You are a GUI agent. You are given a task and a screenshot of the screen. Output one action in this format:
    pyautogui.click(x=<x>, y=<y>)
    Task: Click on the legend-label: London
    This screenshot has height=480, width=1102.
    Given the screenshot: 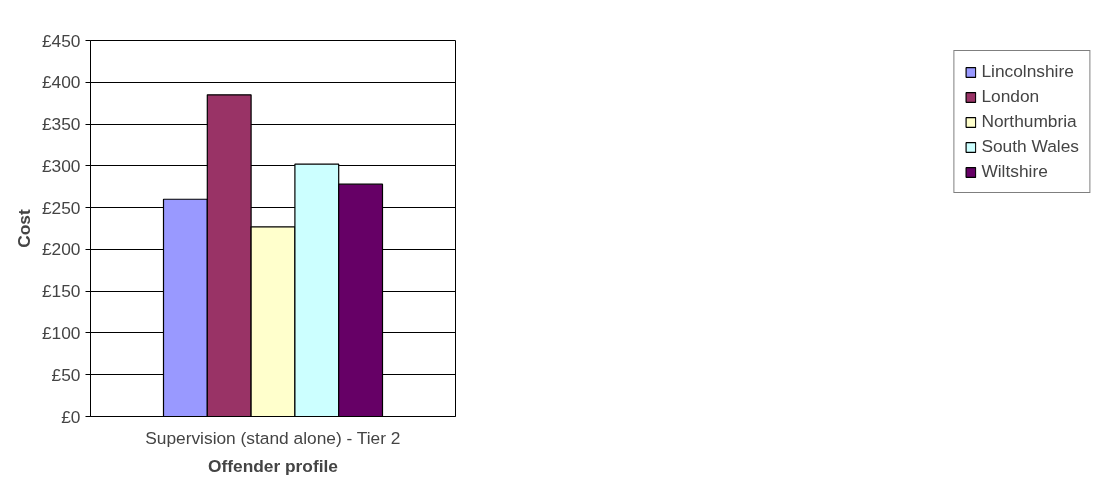 What is the action you would take?
    pyautogui.click(x=1010, y=96)
    